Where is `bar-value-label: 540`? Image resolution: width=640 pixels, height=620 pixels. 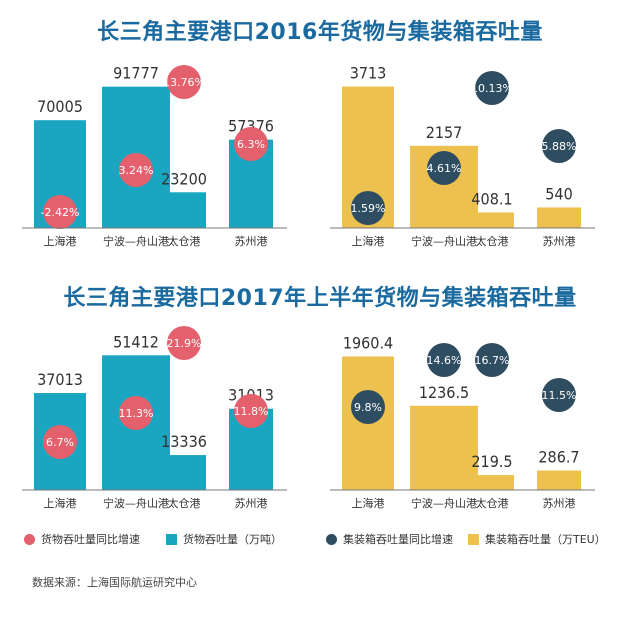
bar-value-label: 540 is located at coordinates (558, 193).